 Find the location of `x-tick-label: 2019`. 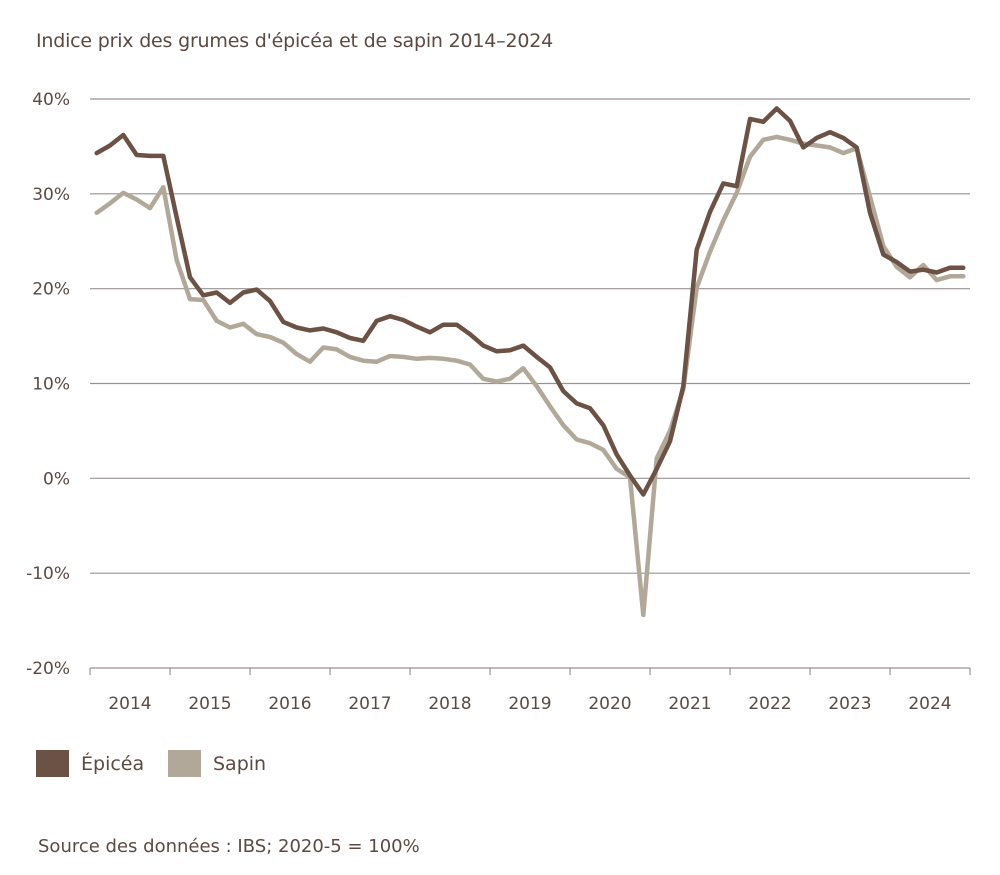

x-tick-label: 2019 is located at coordinates (529, 704).